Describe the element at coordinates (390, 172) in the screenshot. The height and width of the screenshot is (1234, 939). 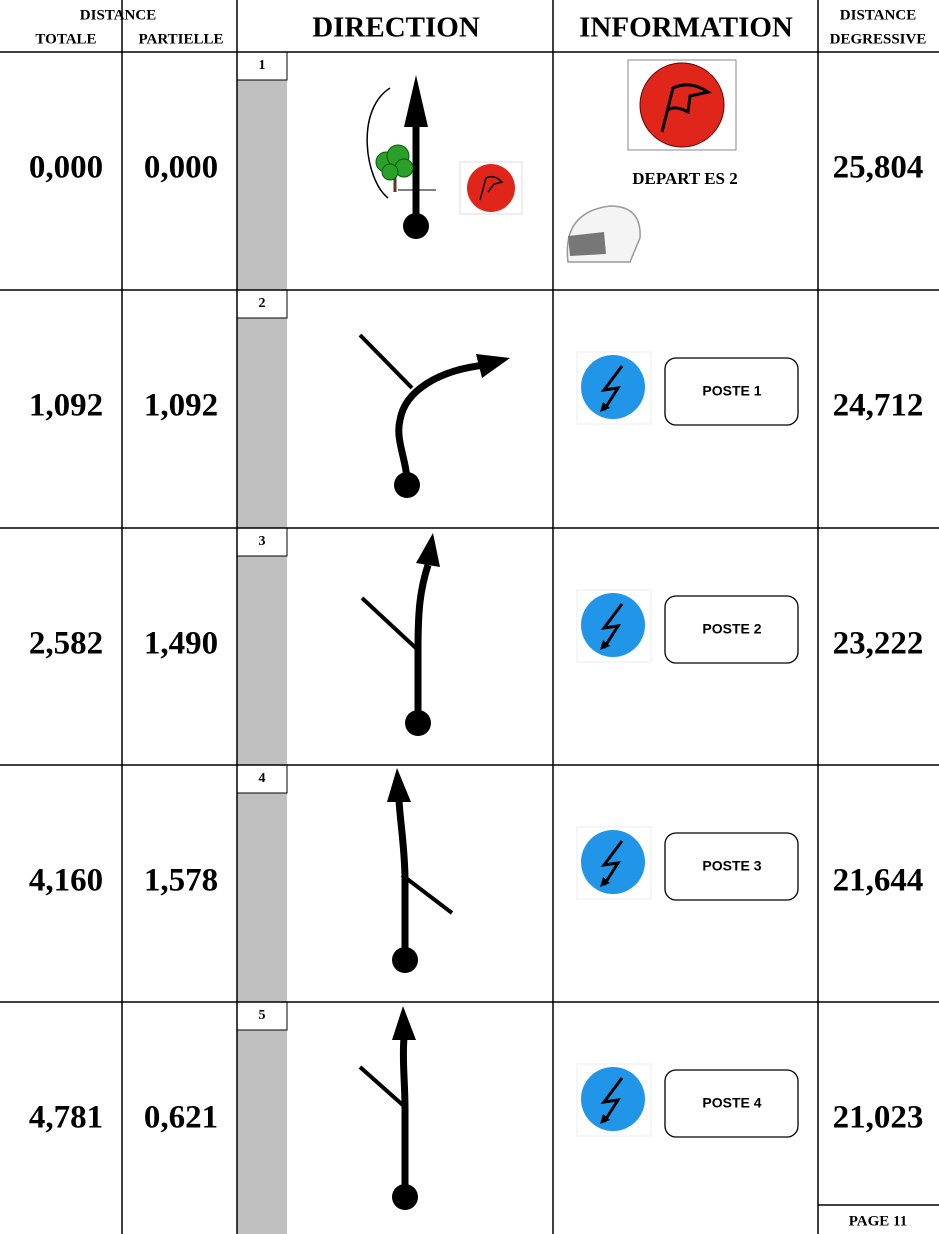
I see `tree` at that location.